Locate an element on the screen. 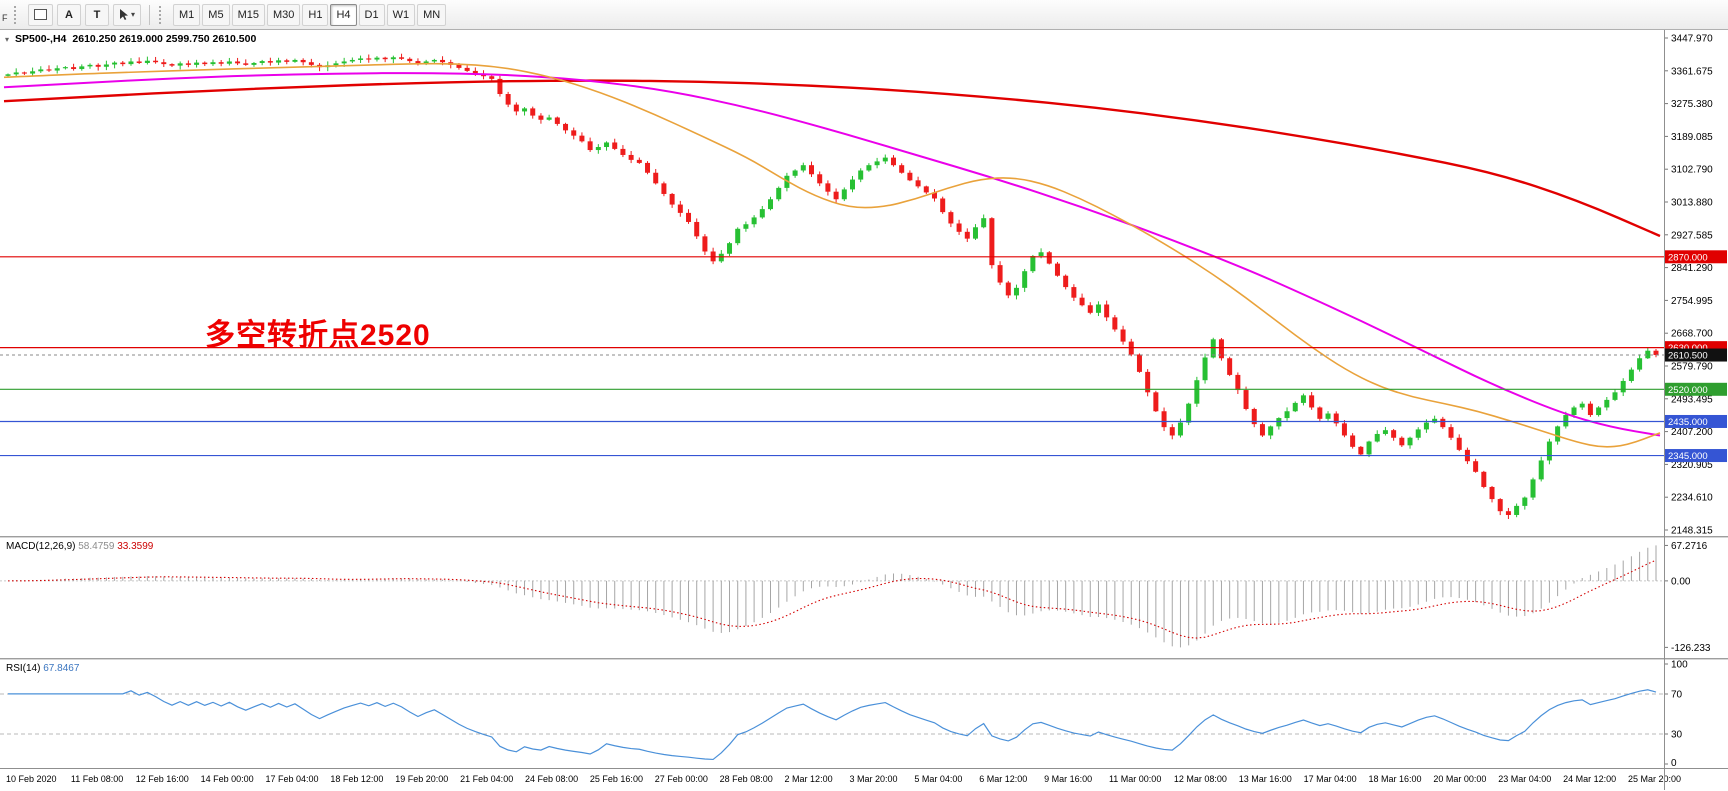 This screenshot has width=1728, height=791. price-axis-label: 3275.380 is located at coordinates (1692, 104).